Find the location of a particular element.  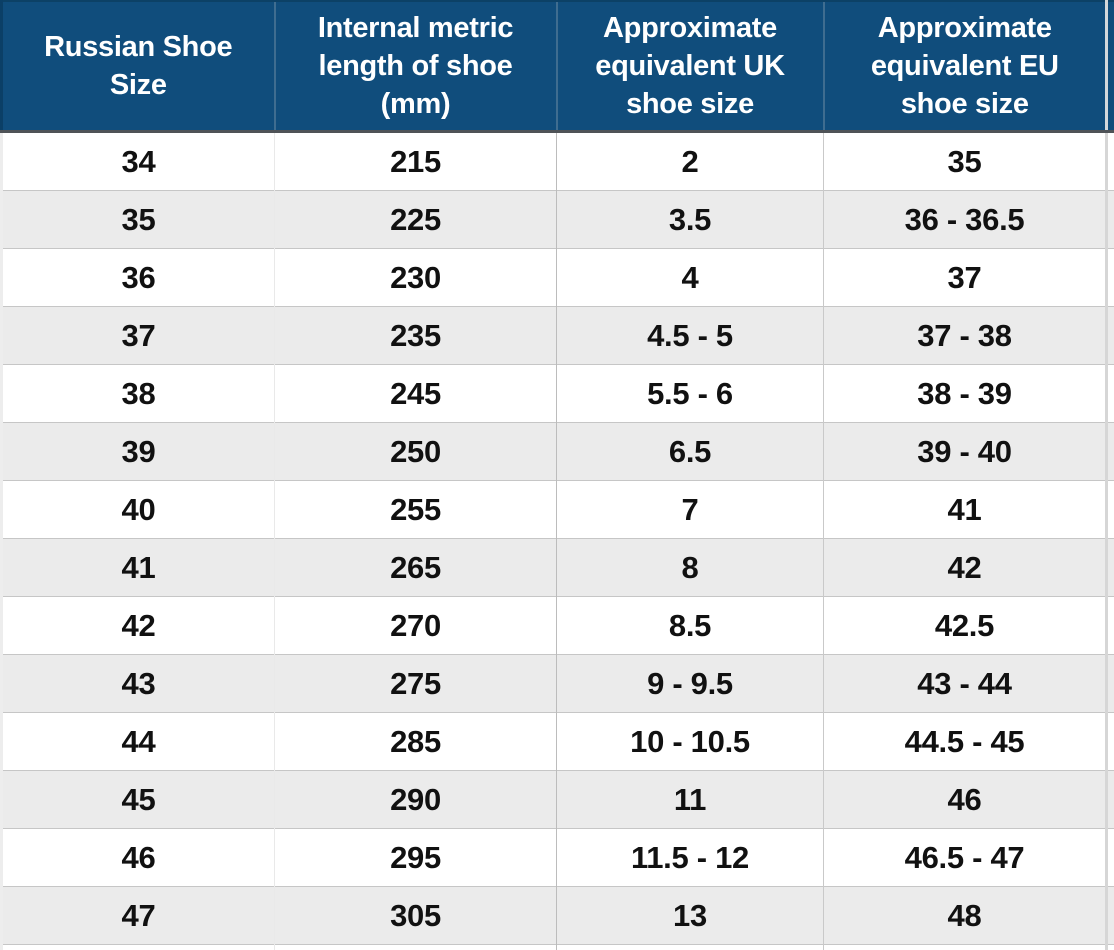

table-row: 39 250 6.5 39 - 40 is located at coordinates (557, 451).